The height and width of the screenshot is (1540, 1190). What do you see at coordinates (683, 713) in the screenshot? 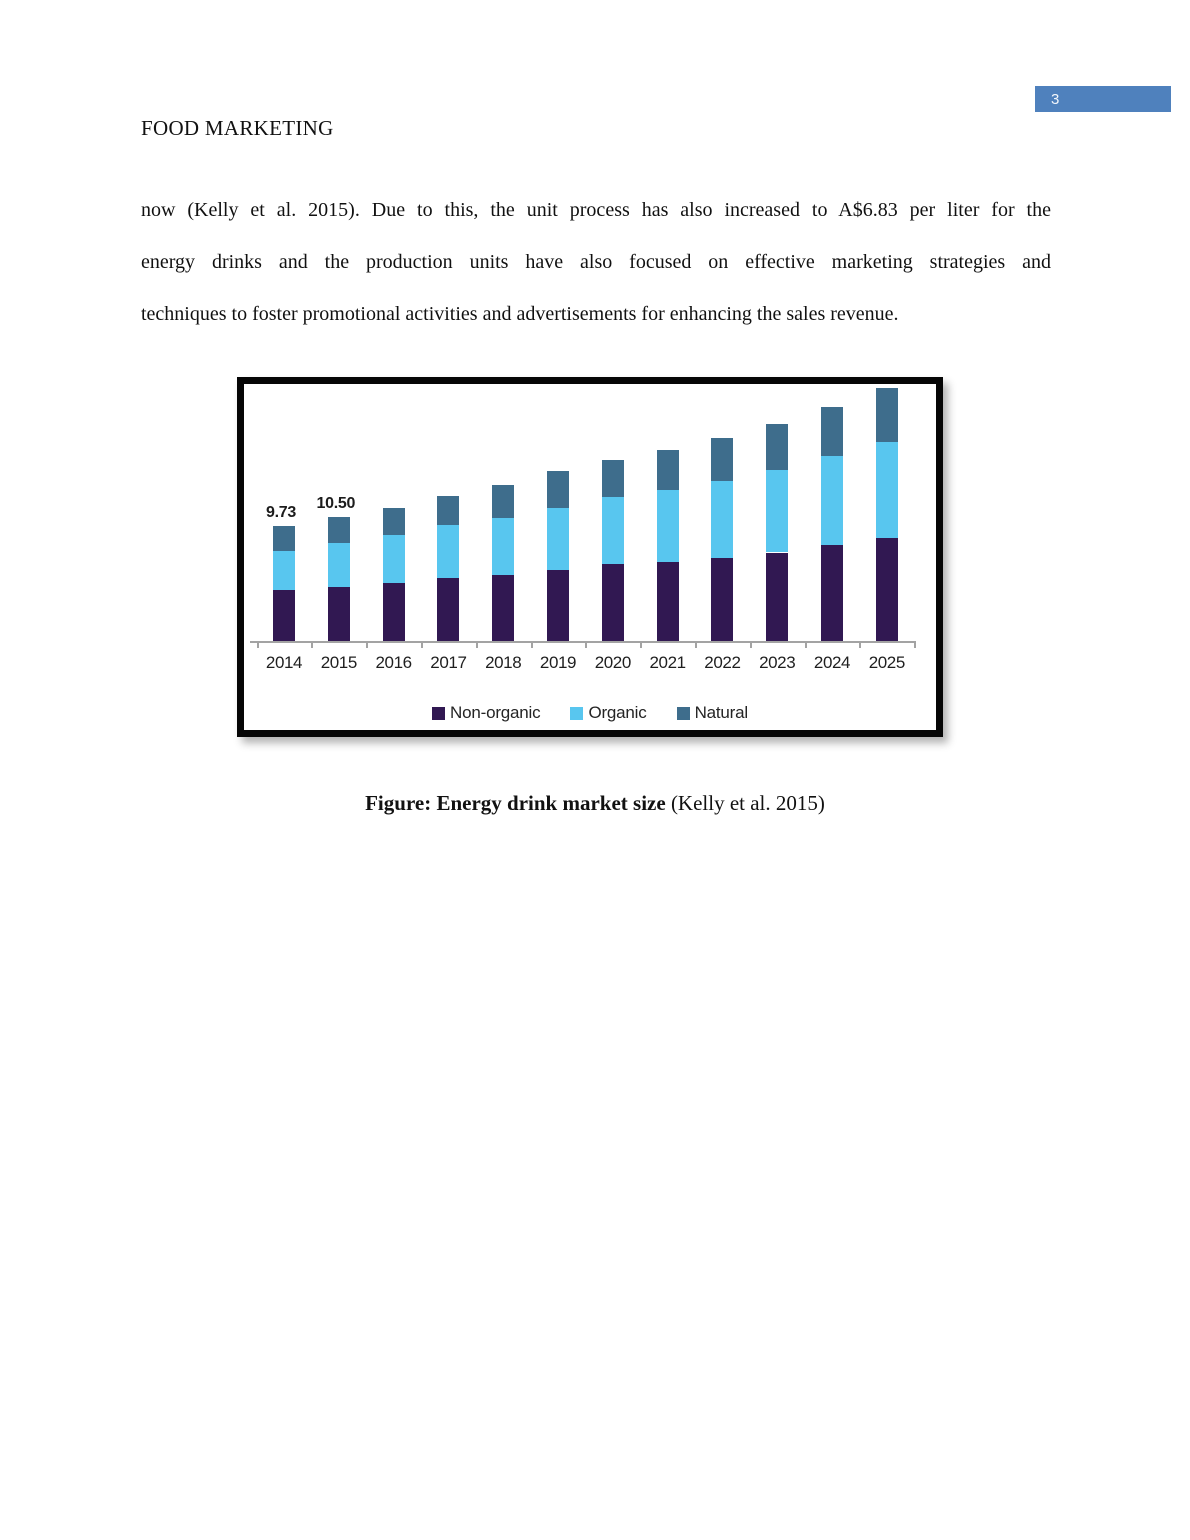
I see `legend-swatch-natural` at bounding box center [683, 713].